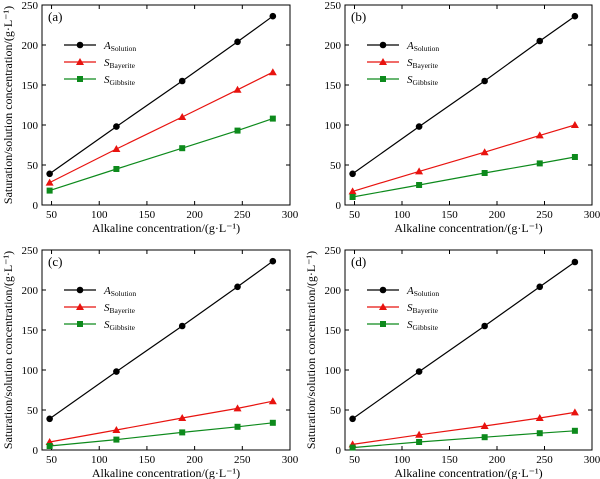 The width and height of the screenshot is (600, 479). Describe the element at coordinates (55, 261) in the screenshot. I see `panel-label: (c)` at that location.